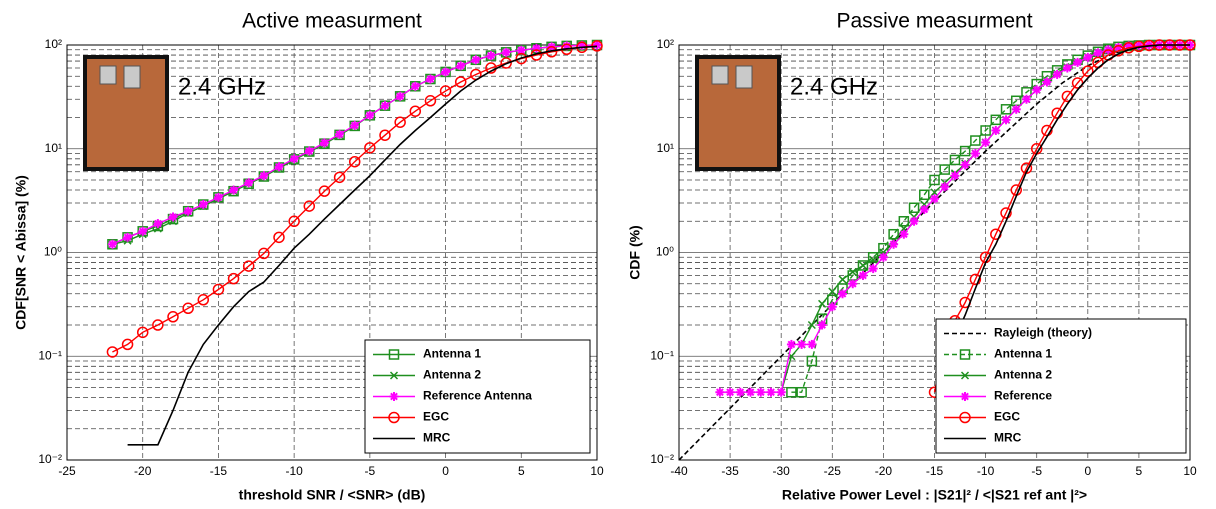  I want to click on legend-label: Rayleigh (theory), so click(1043, 333).